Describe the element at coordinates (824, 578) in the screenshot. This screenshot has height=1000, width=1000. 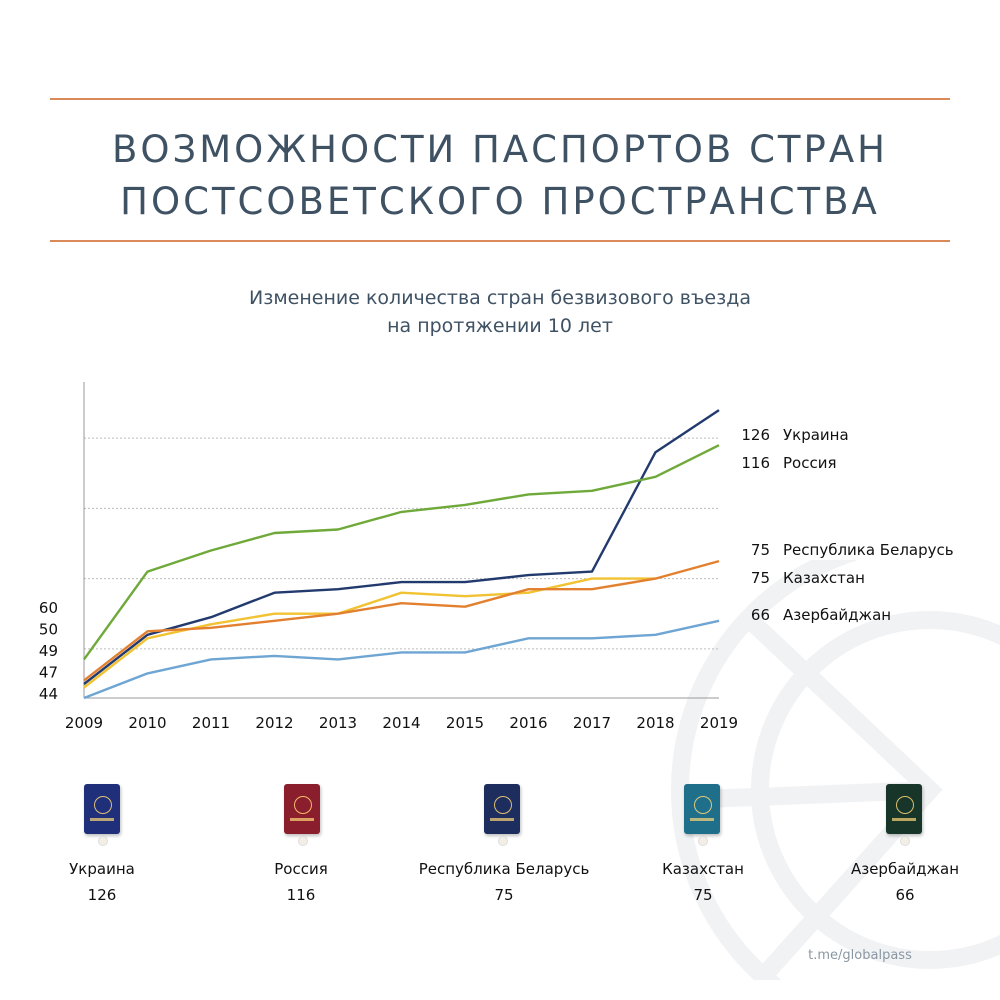
I see `series-name-label: Казахстан` at that location.